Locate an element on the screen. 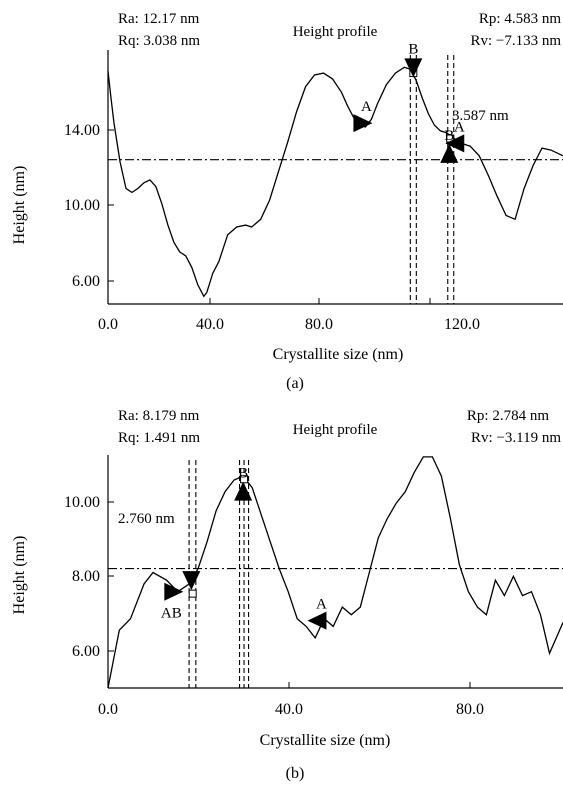 The height and width of the screenshot is (787, 563). rv-label: Rv: −3.119 nm is located at coordinates (516, 438).